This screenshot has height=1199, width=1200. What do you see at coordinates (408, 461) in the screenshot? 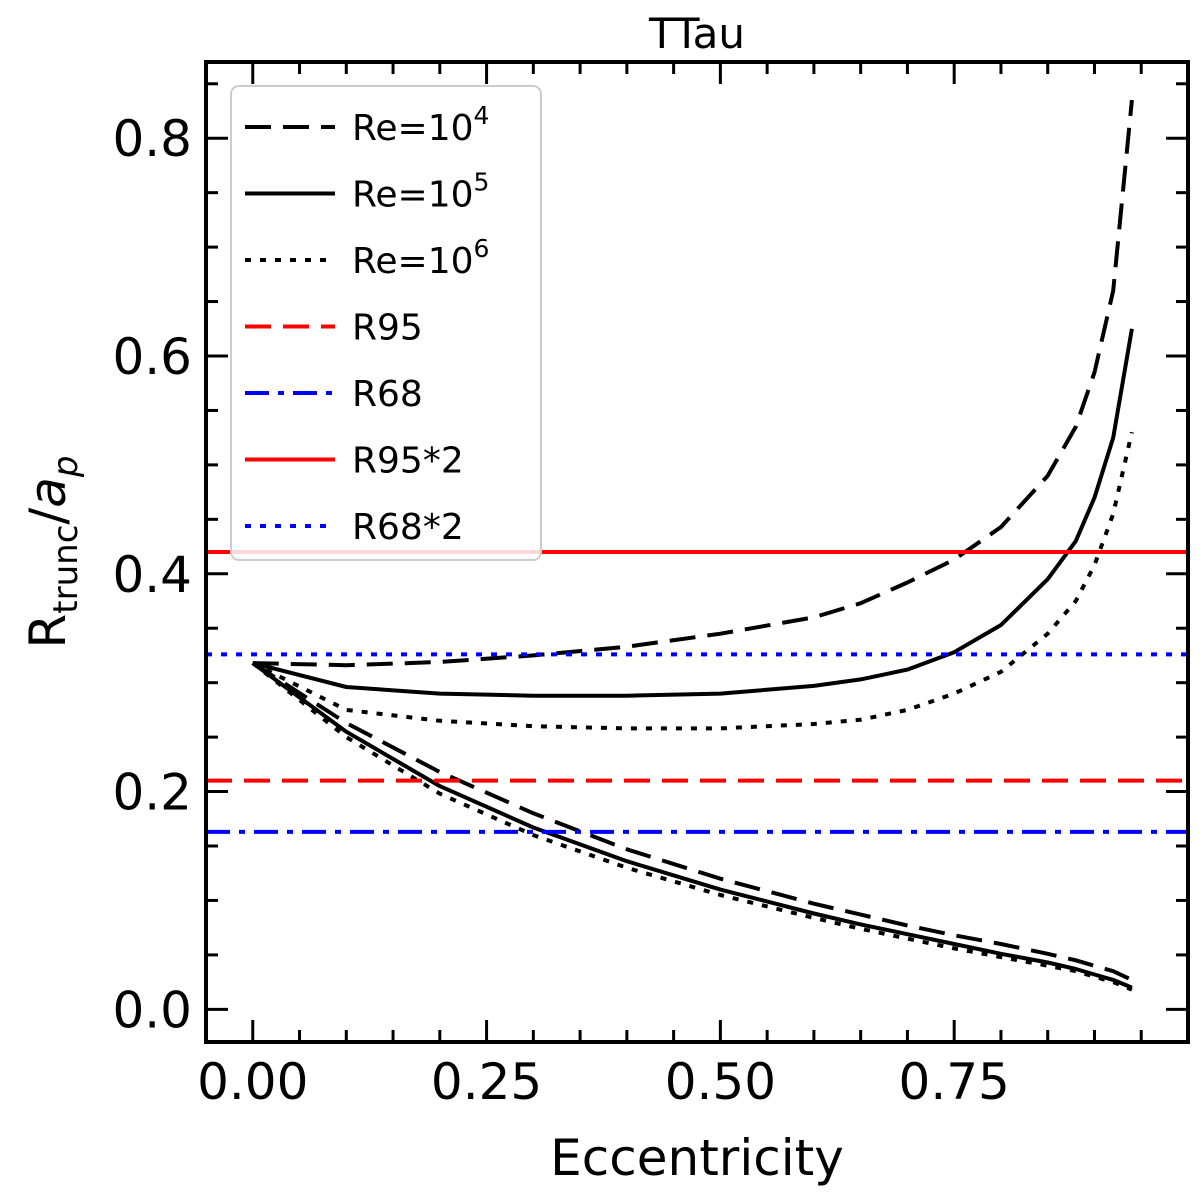
I see `legend-label: R95*2` at bounding box center [408, 461].